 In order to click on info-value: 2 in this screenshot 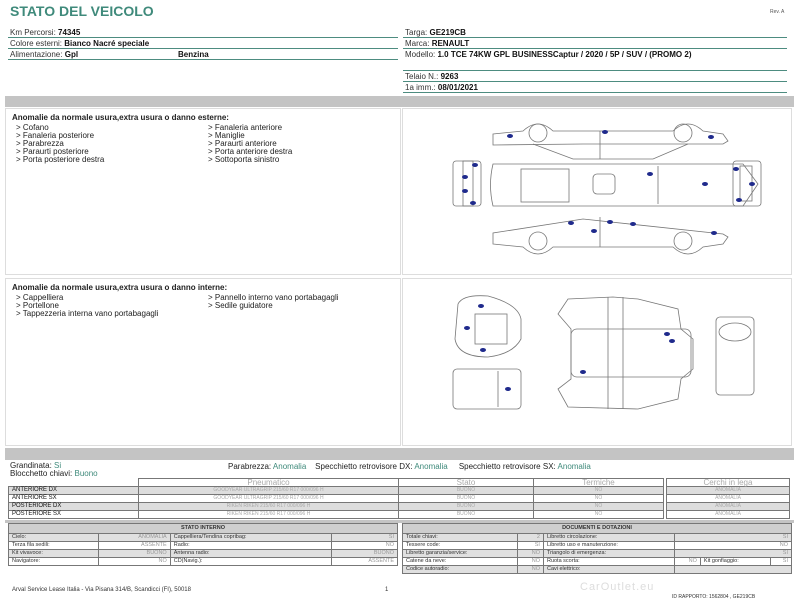, I will do `click(530, 537)`.